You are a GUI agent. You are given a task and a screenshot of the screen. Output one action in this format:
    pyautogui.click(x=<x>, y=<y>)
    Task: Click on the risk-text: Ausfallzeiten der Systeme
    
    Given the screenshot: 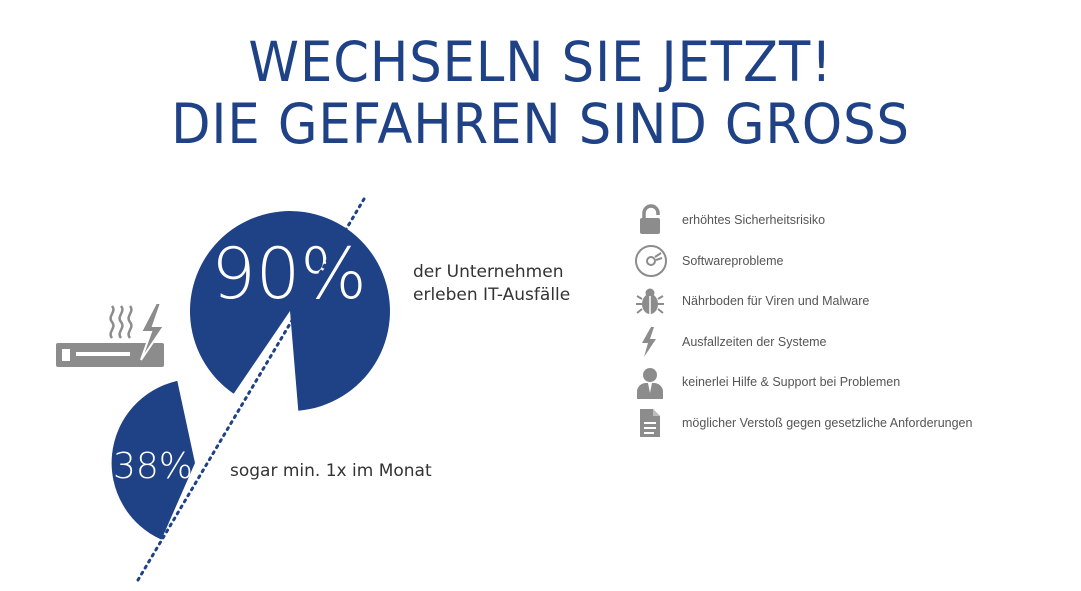 What is the action you would take?
    pyautogui.click(x=754, y=341)
    